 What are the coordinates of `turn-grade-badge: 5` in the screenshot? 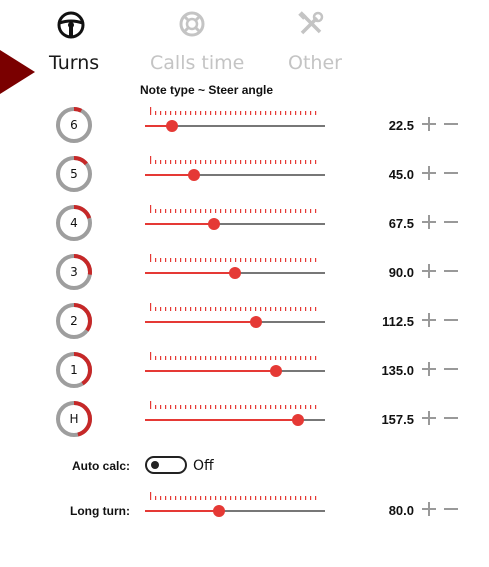 It's located at (74, 174).